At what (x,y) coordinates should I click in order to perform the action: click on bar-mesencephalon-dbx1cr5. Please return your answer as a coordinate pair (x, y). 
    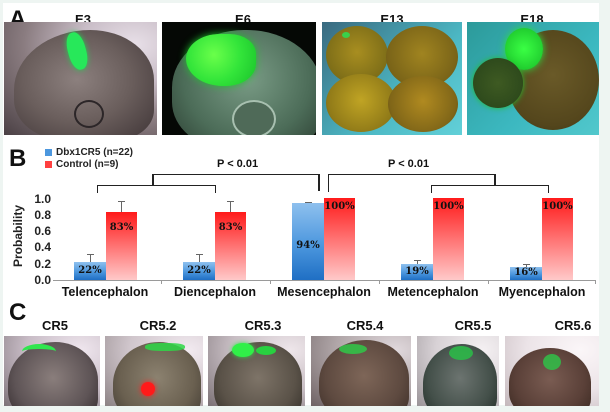
    Looking at the image, I should click on (308, 241).